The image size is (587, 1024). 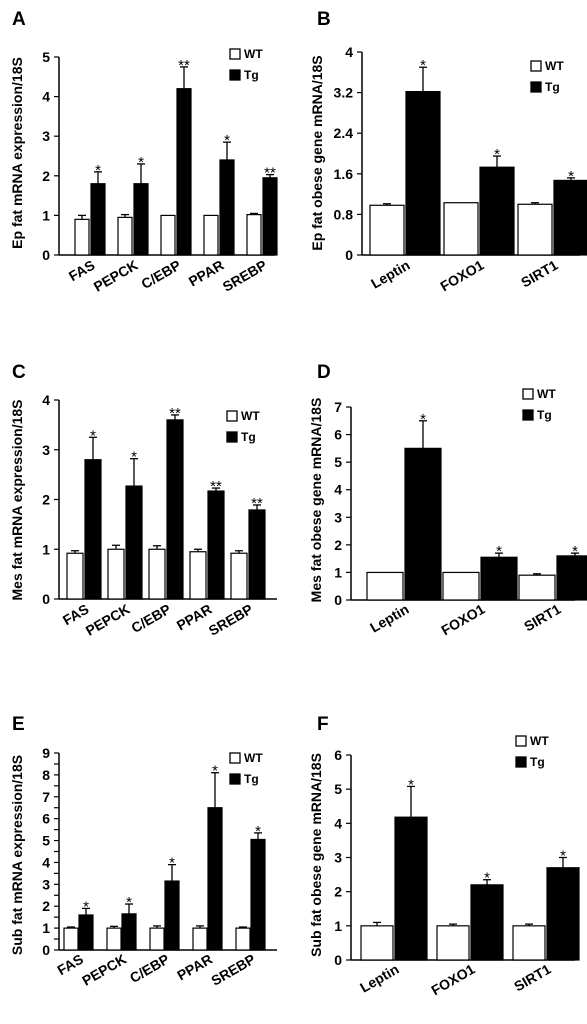 What do you see at coordinates (17, 153) in the screenshot?
I see `y-axis-label: Ep fat mRNA expression/18S` at bounding box center [17, 153].